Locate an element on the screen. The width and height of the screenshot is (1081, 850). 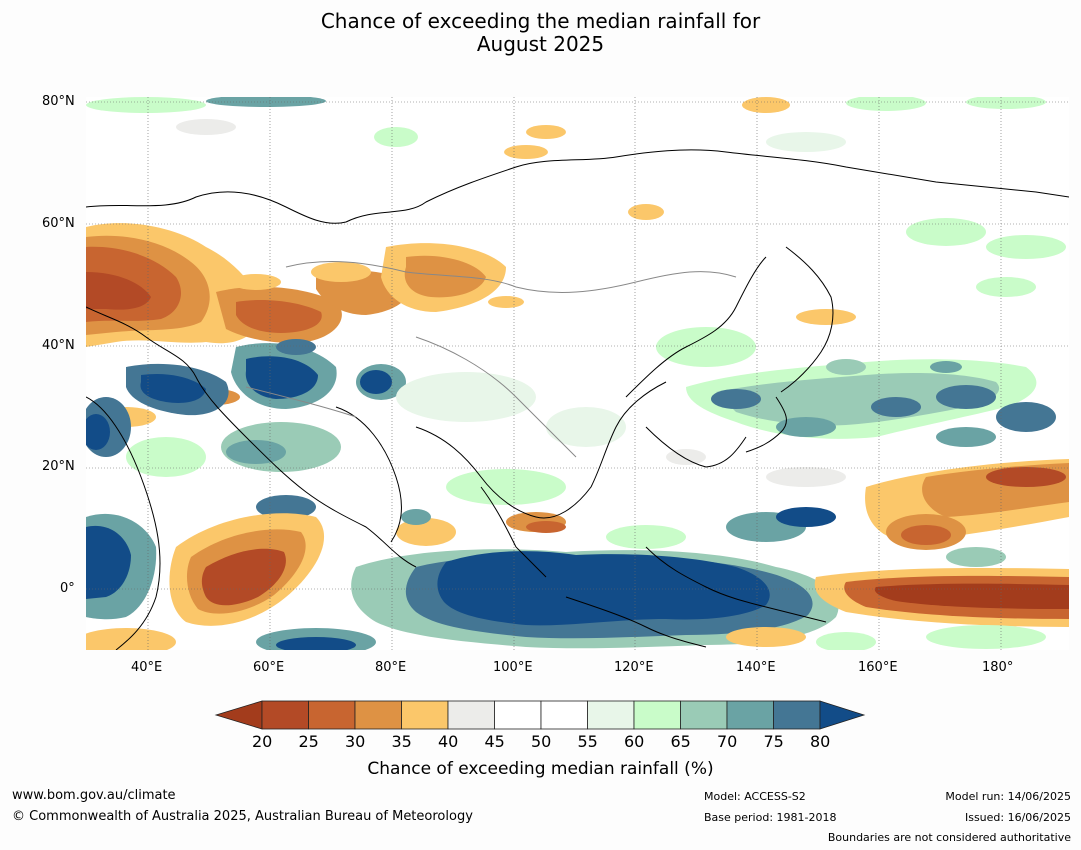
colorbar-tick-label: 50 is located at coordinates (541, 741).